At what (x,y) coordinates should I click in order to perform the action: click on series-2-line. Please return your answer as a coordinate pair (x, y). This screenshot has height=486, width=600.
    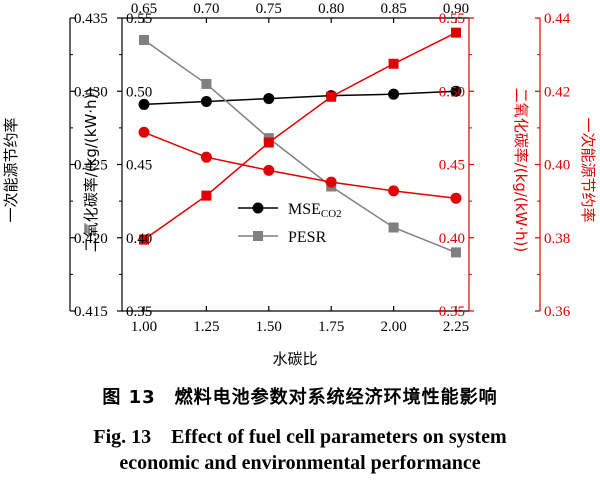
    Looking at the image, I should click on (300, 165).